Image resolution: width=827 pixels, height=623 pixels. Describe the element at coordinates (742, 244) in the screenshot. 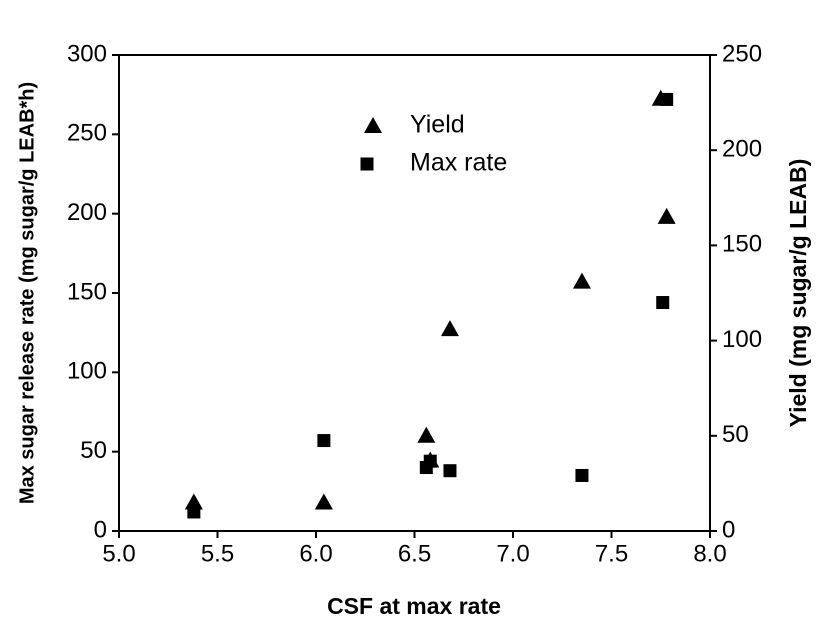

I see `y2-tick-label: 150` at that location.